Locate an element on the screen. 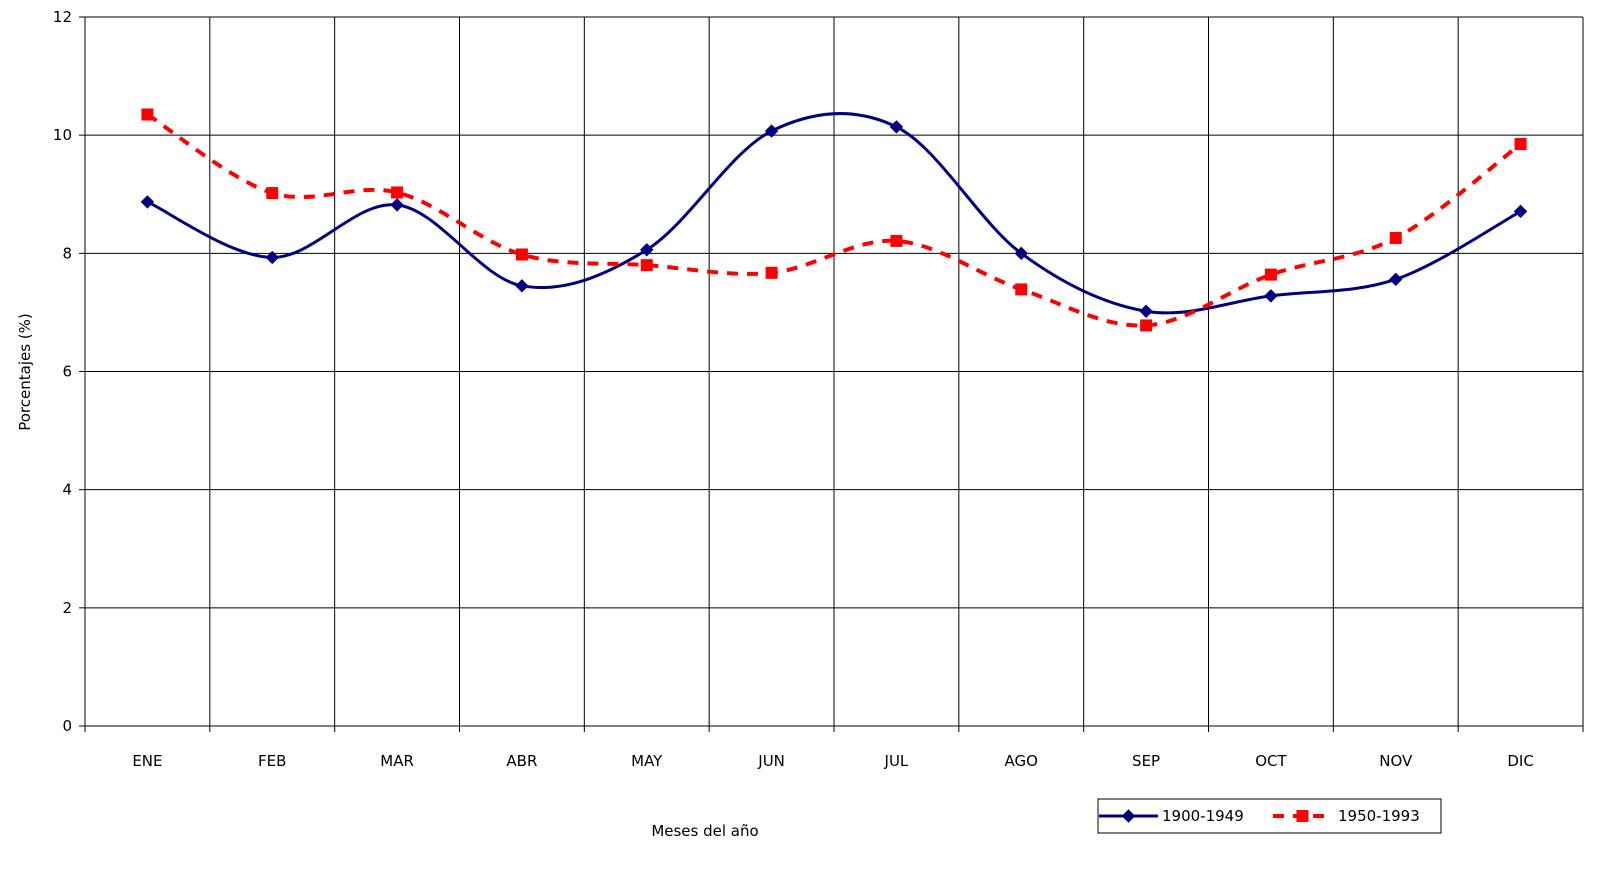 This screenshot has height=870, width=1616. legend-label: 1900-1949 is located at coordinates (1203, 816).